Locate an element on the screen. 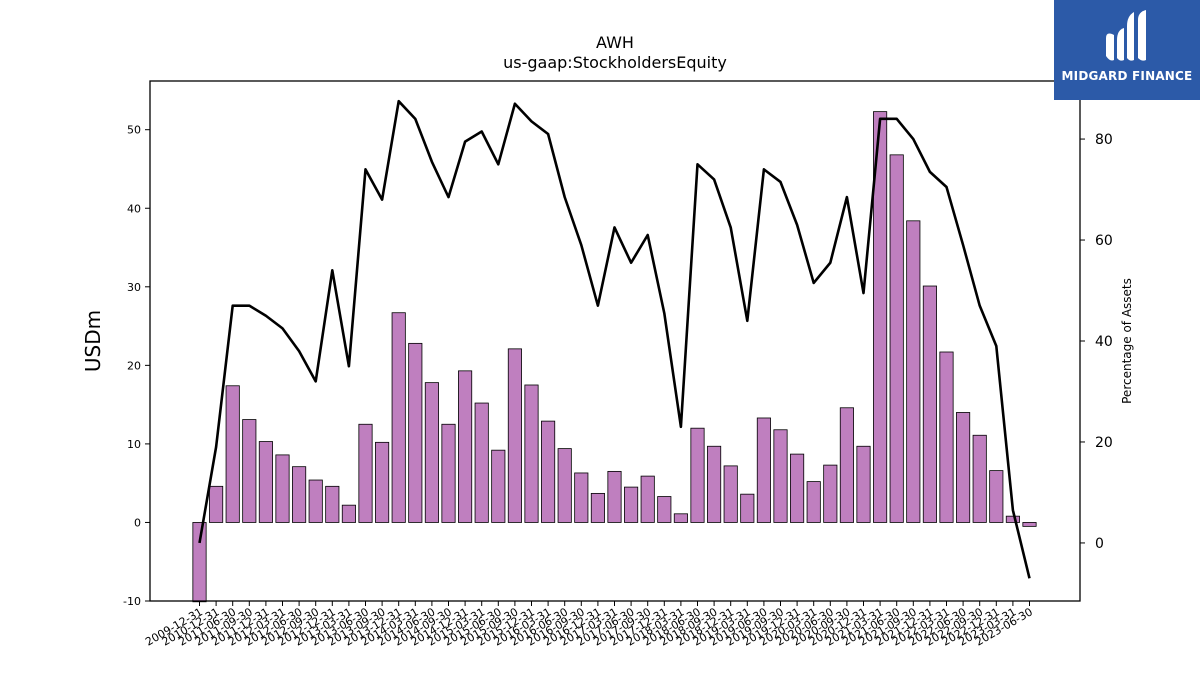  y-tick-label: 0 is located at coordinates (137, 522).